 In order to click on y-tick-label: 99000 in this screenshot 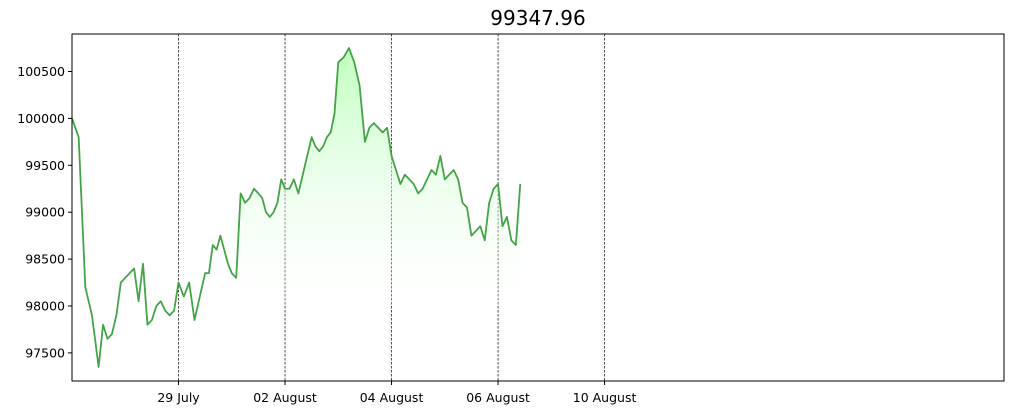, I will do `click(45, 212)`.